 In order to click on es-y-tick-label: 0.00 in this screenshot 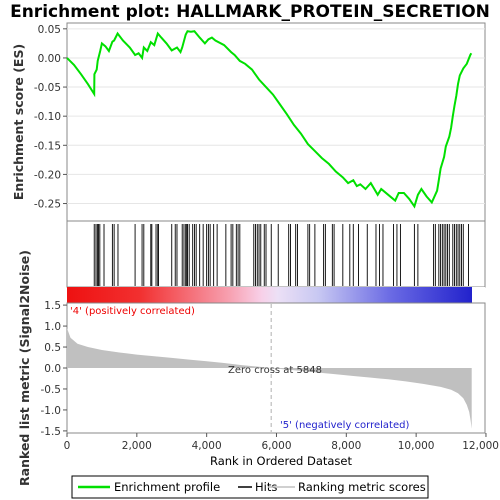, I will do `click(49, 59)`.